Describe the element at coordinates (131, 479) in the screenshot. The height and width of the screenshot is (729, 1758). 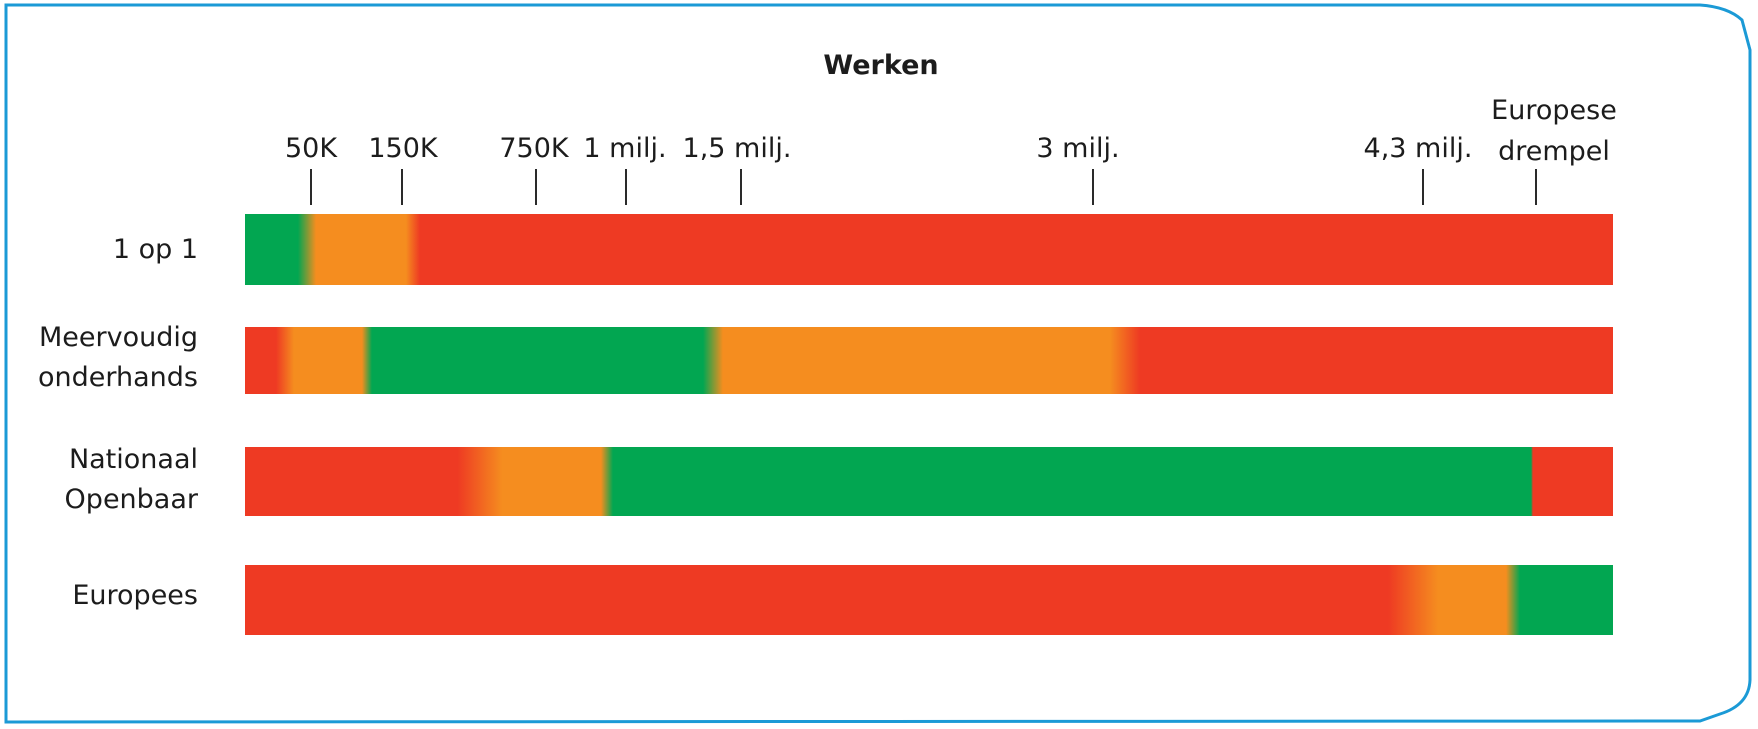
I see `row-label-nationaal-openbaar: Nationaal Openbaar` at that location.